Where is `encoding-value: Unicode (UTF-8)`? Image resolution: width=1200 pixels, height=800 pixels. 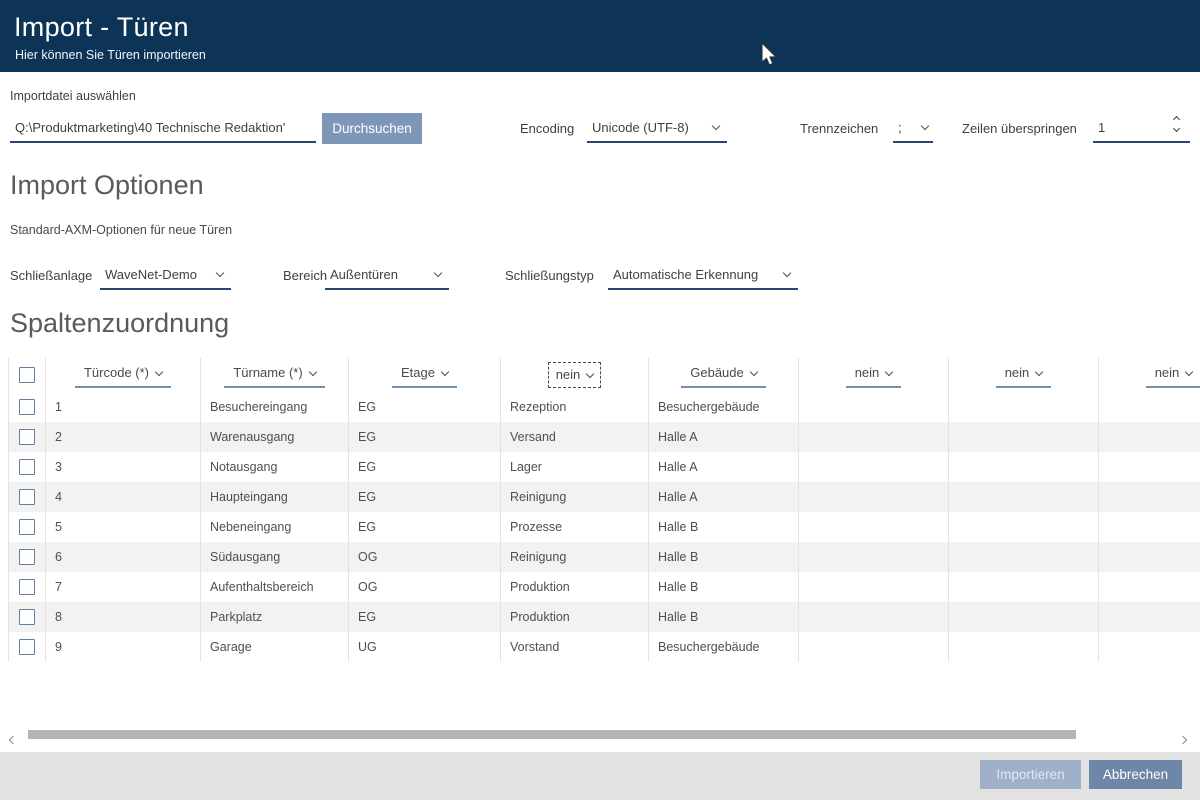
encoding-value: Unicode (UTF-8) is located at coordinates (640, 127).